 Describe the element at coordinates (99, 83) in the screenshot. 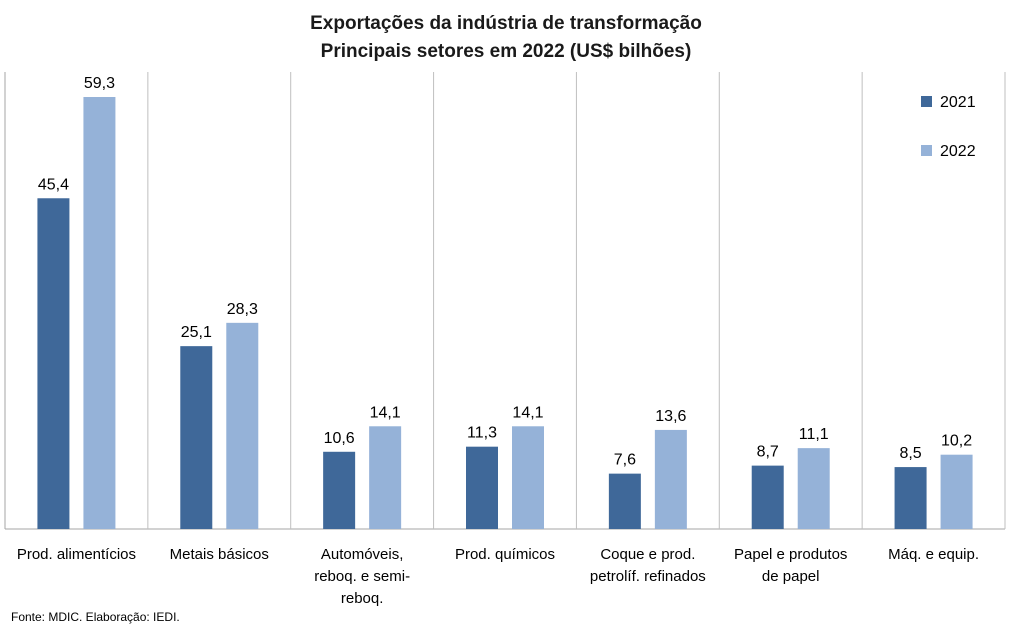

I see `data-label-2022: 59,3` at that location.